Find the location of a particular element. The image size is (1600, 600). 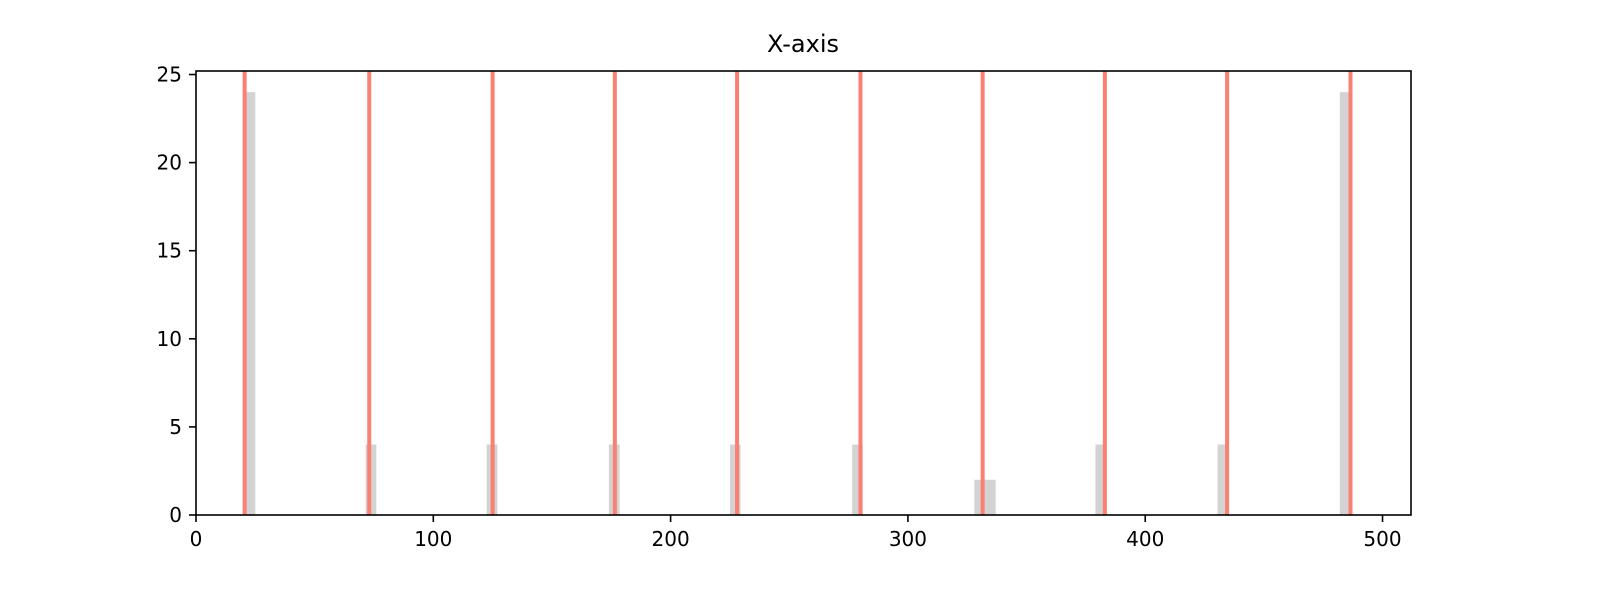

y-tick-label: 5 is located at coordinates (175, 427).